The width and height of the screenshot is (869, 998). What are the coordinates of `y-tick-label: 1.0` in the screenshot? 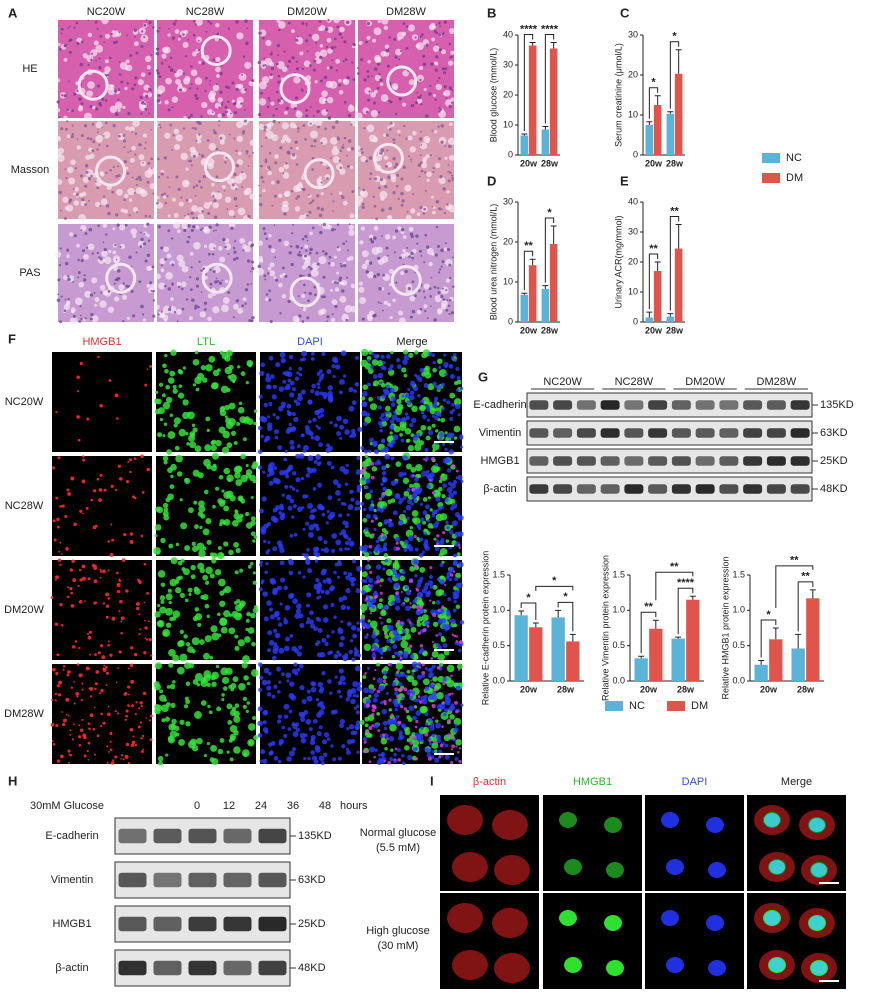 It's located at (498, 610).